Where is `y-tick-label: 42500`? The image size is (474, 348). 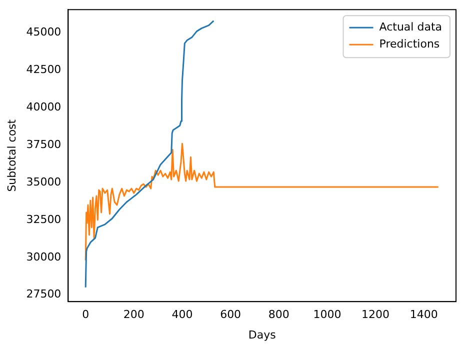
y-tick-label: 42500 is located at coordinates (44, 69).